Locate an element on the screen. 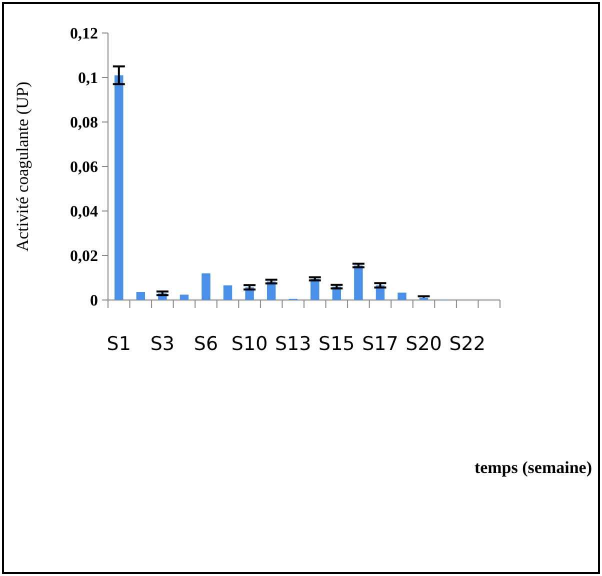  x-tick-label: S3 is located at coordinates (162, 344).